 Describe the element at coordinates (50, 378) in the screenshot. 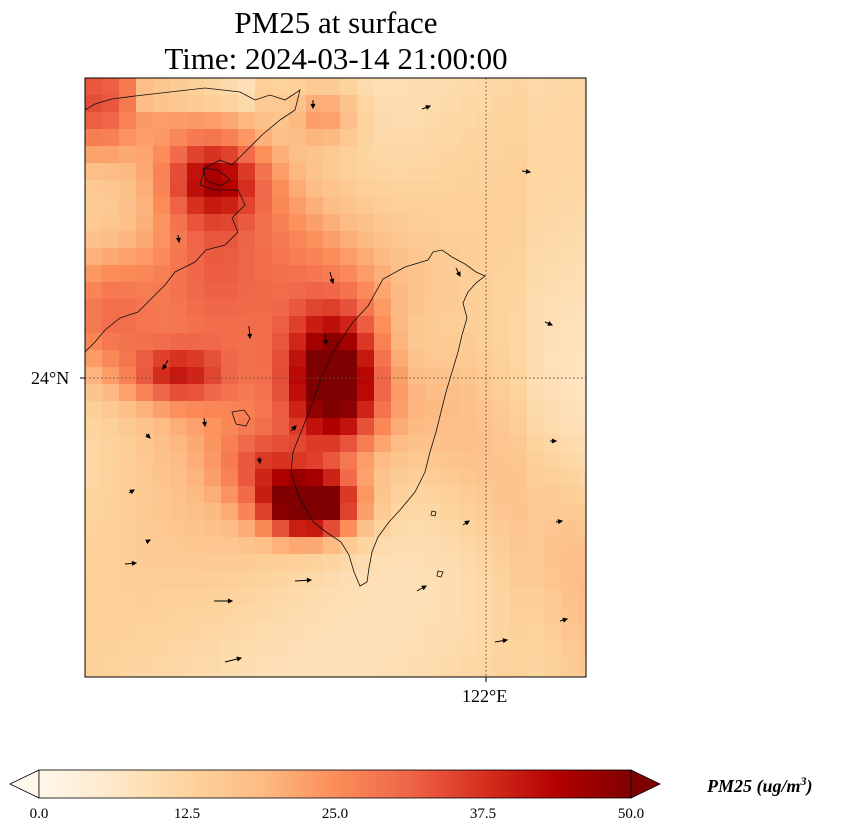

I see `lat-label: 24°N` at that location.